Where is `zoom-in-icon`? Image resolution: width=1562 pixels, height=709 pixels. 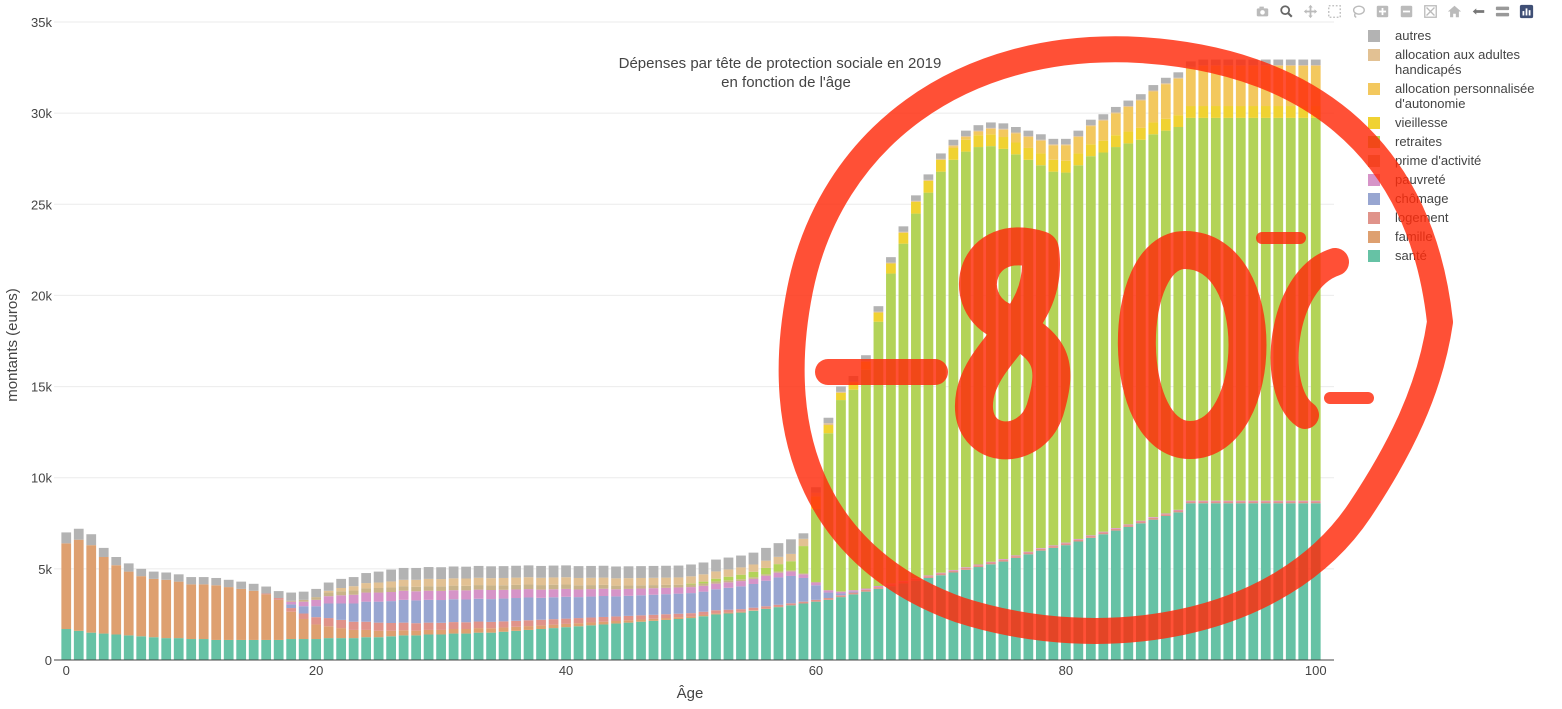 zoom-in-icon is located at coordinates (1382, 11).